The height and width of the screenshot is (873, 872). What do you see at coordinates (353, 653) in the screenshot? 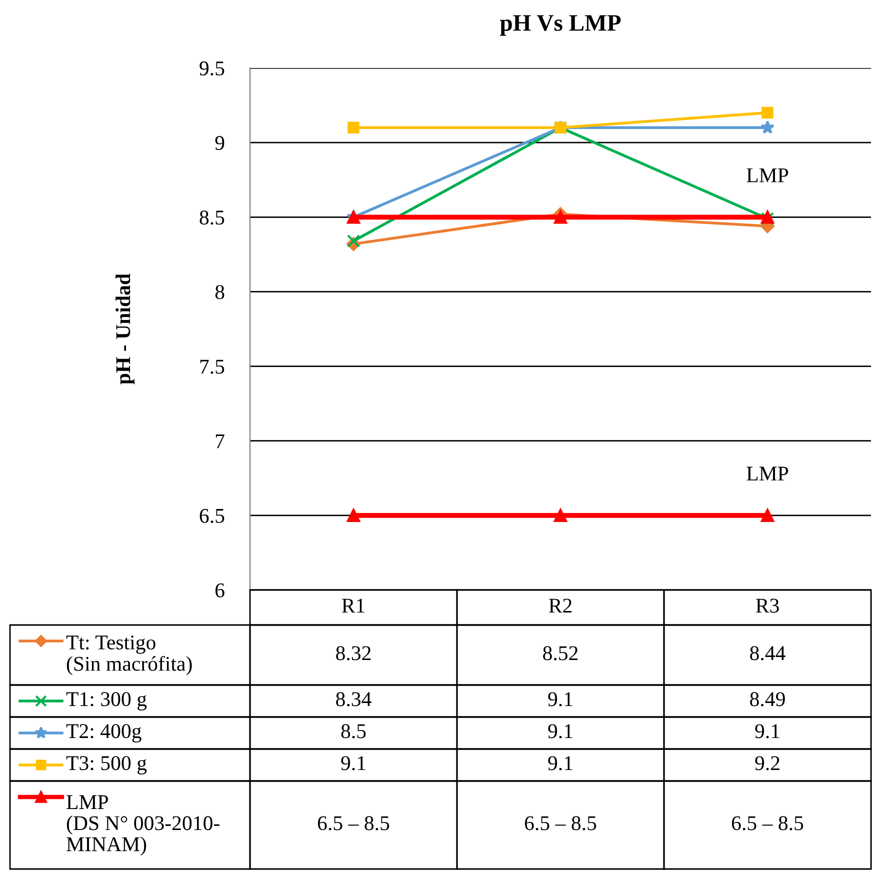
I see `data-label: 8.32` at bounding box center [353, 653].